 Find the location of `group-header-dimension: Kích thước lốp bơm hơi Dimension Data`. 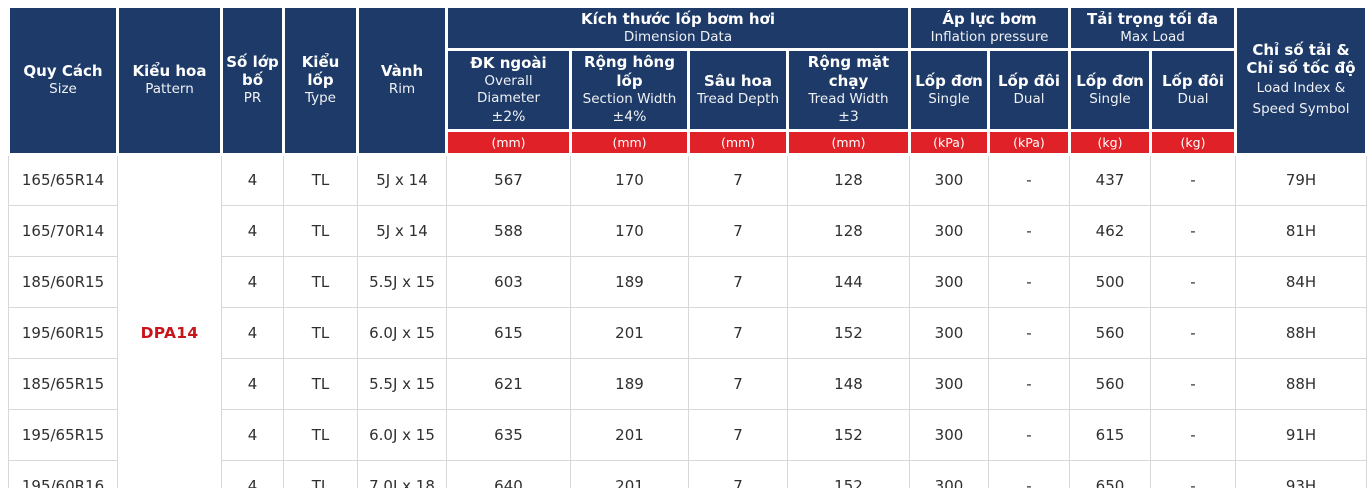

group-header-dimension: Kích thước lốp bơm hơi Dimension Data is located at coordinates (678, 28).